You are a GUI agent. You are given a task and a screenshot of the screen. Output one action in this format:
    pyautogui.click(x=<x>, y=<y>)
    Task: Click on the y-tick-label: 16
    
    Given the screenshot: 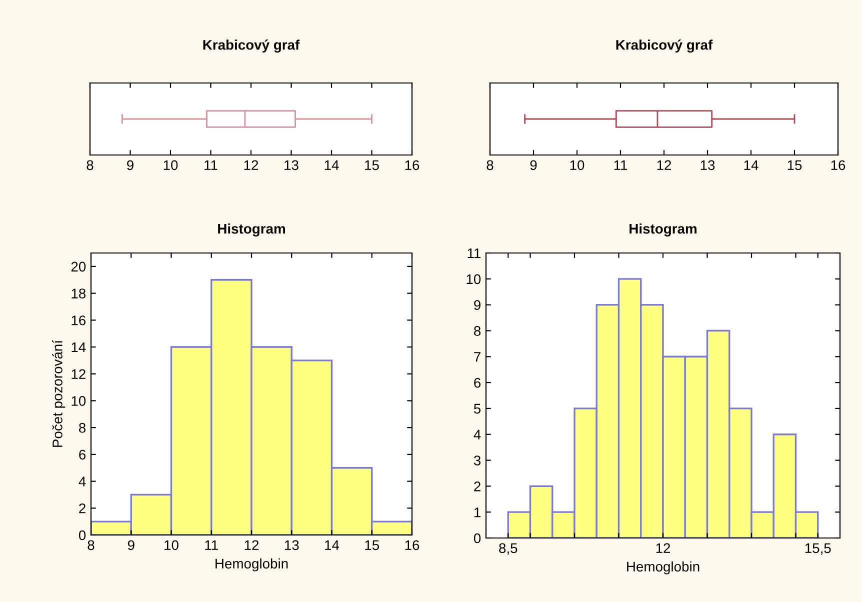 What is the action you would take?
    pyautogui.click(x=79, y=320)
    